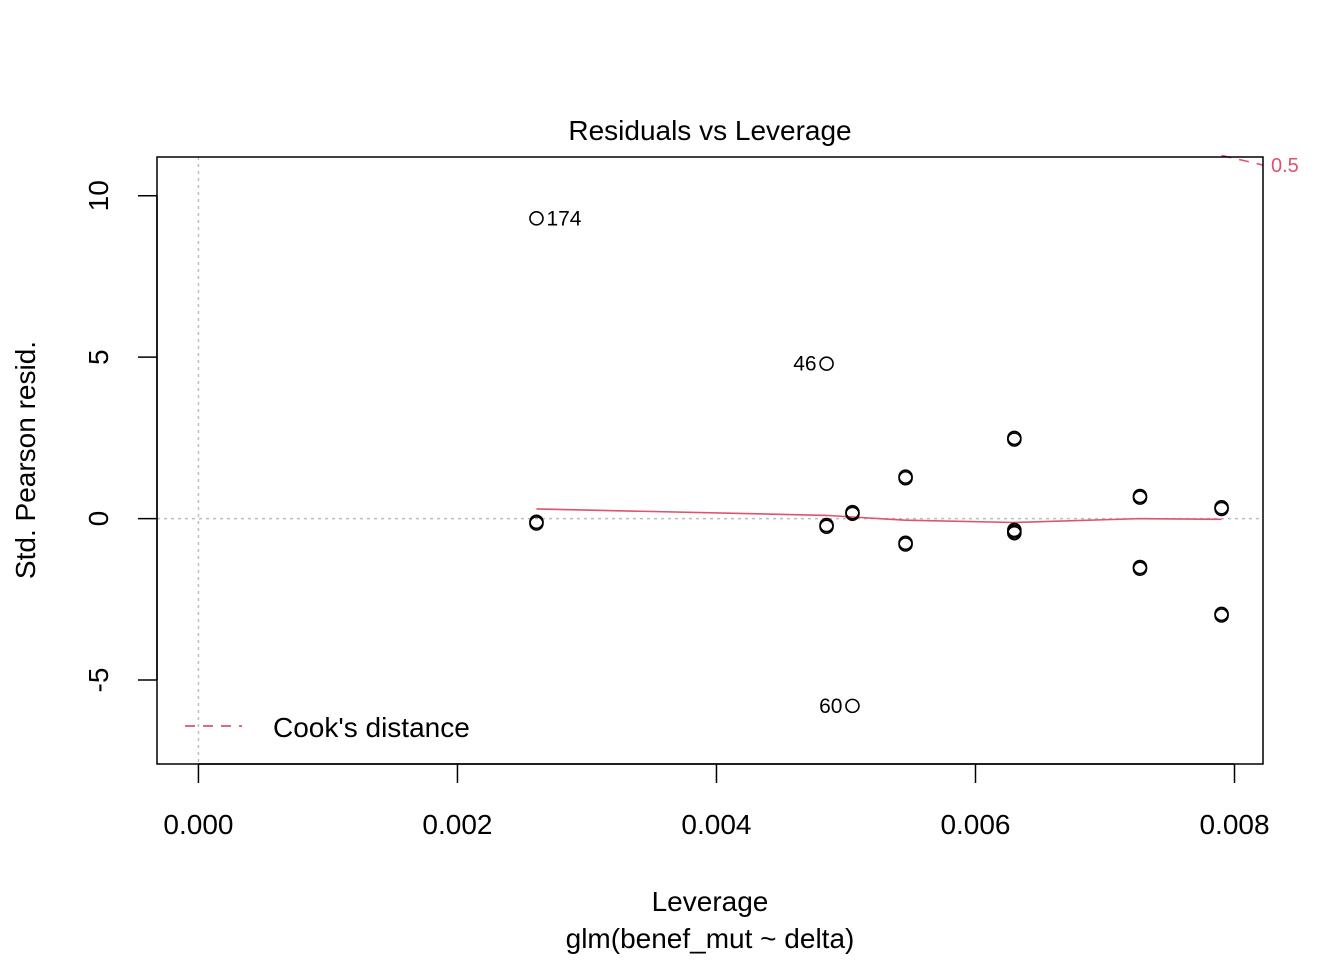  I want to click on point-label: 174, so click(563, 218).